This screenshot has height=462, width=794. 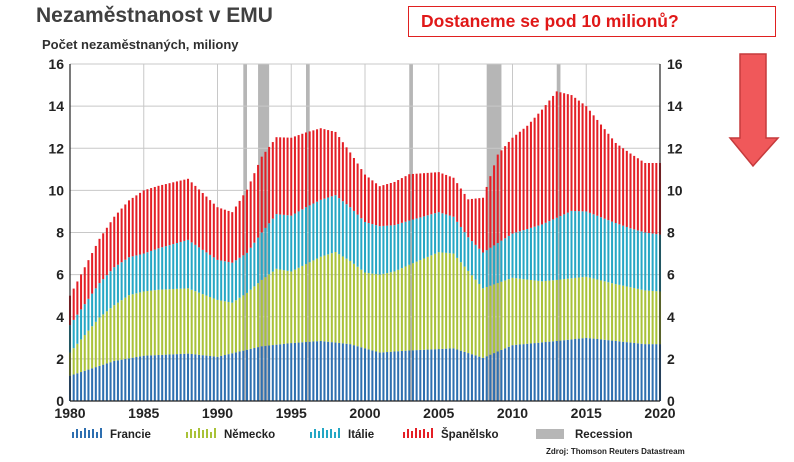 I want to click on y-tick-label-left: 2, so click(x=60, y=359).